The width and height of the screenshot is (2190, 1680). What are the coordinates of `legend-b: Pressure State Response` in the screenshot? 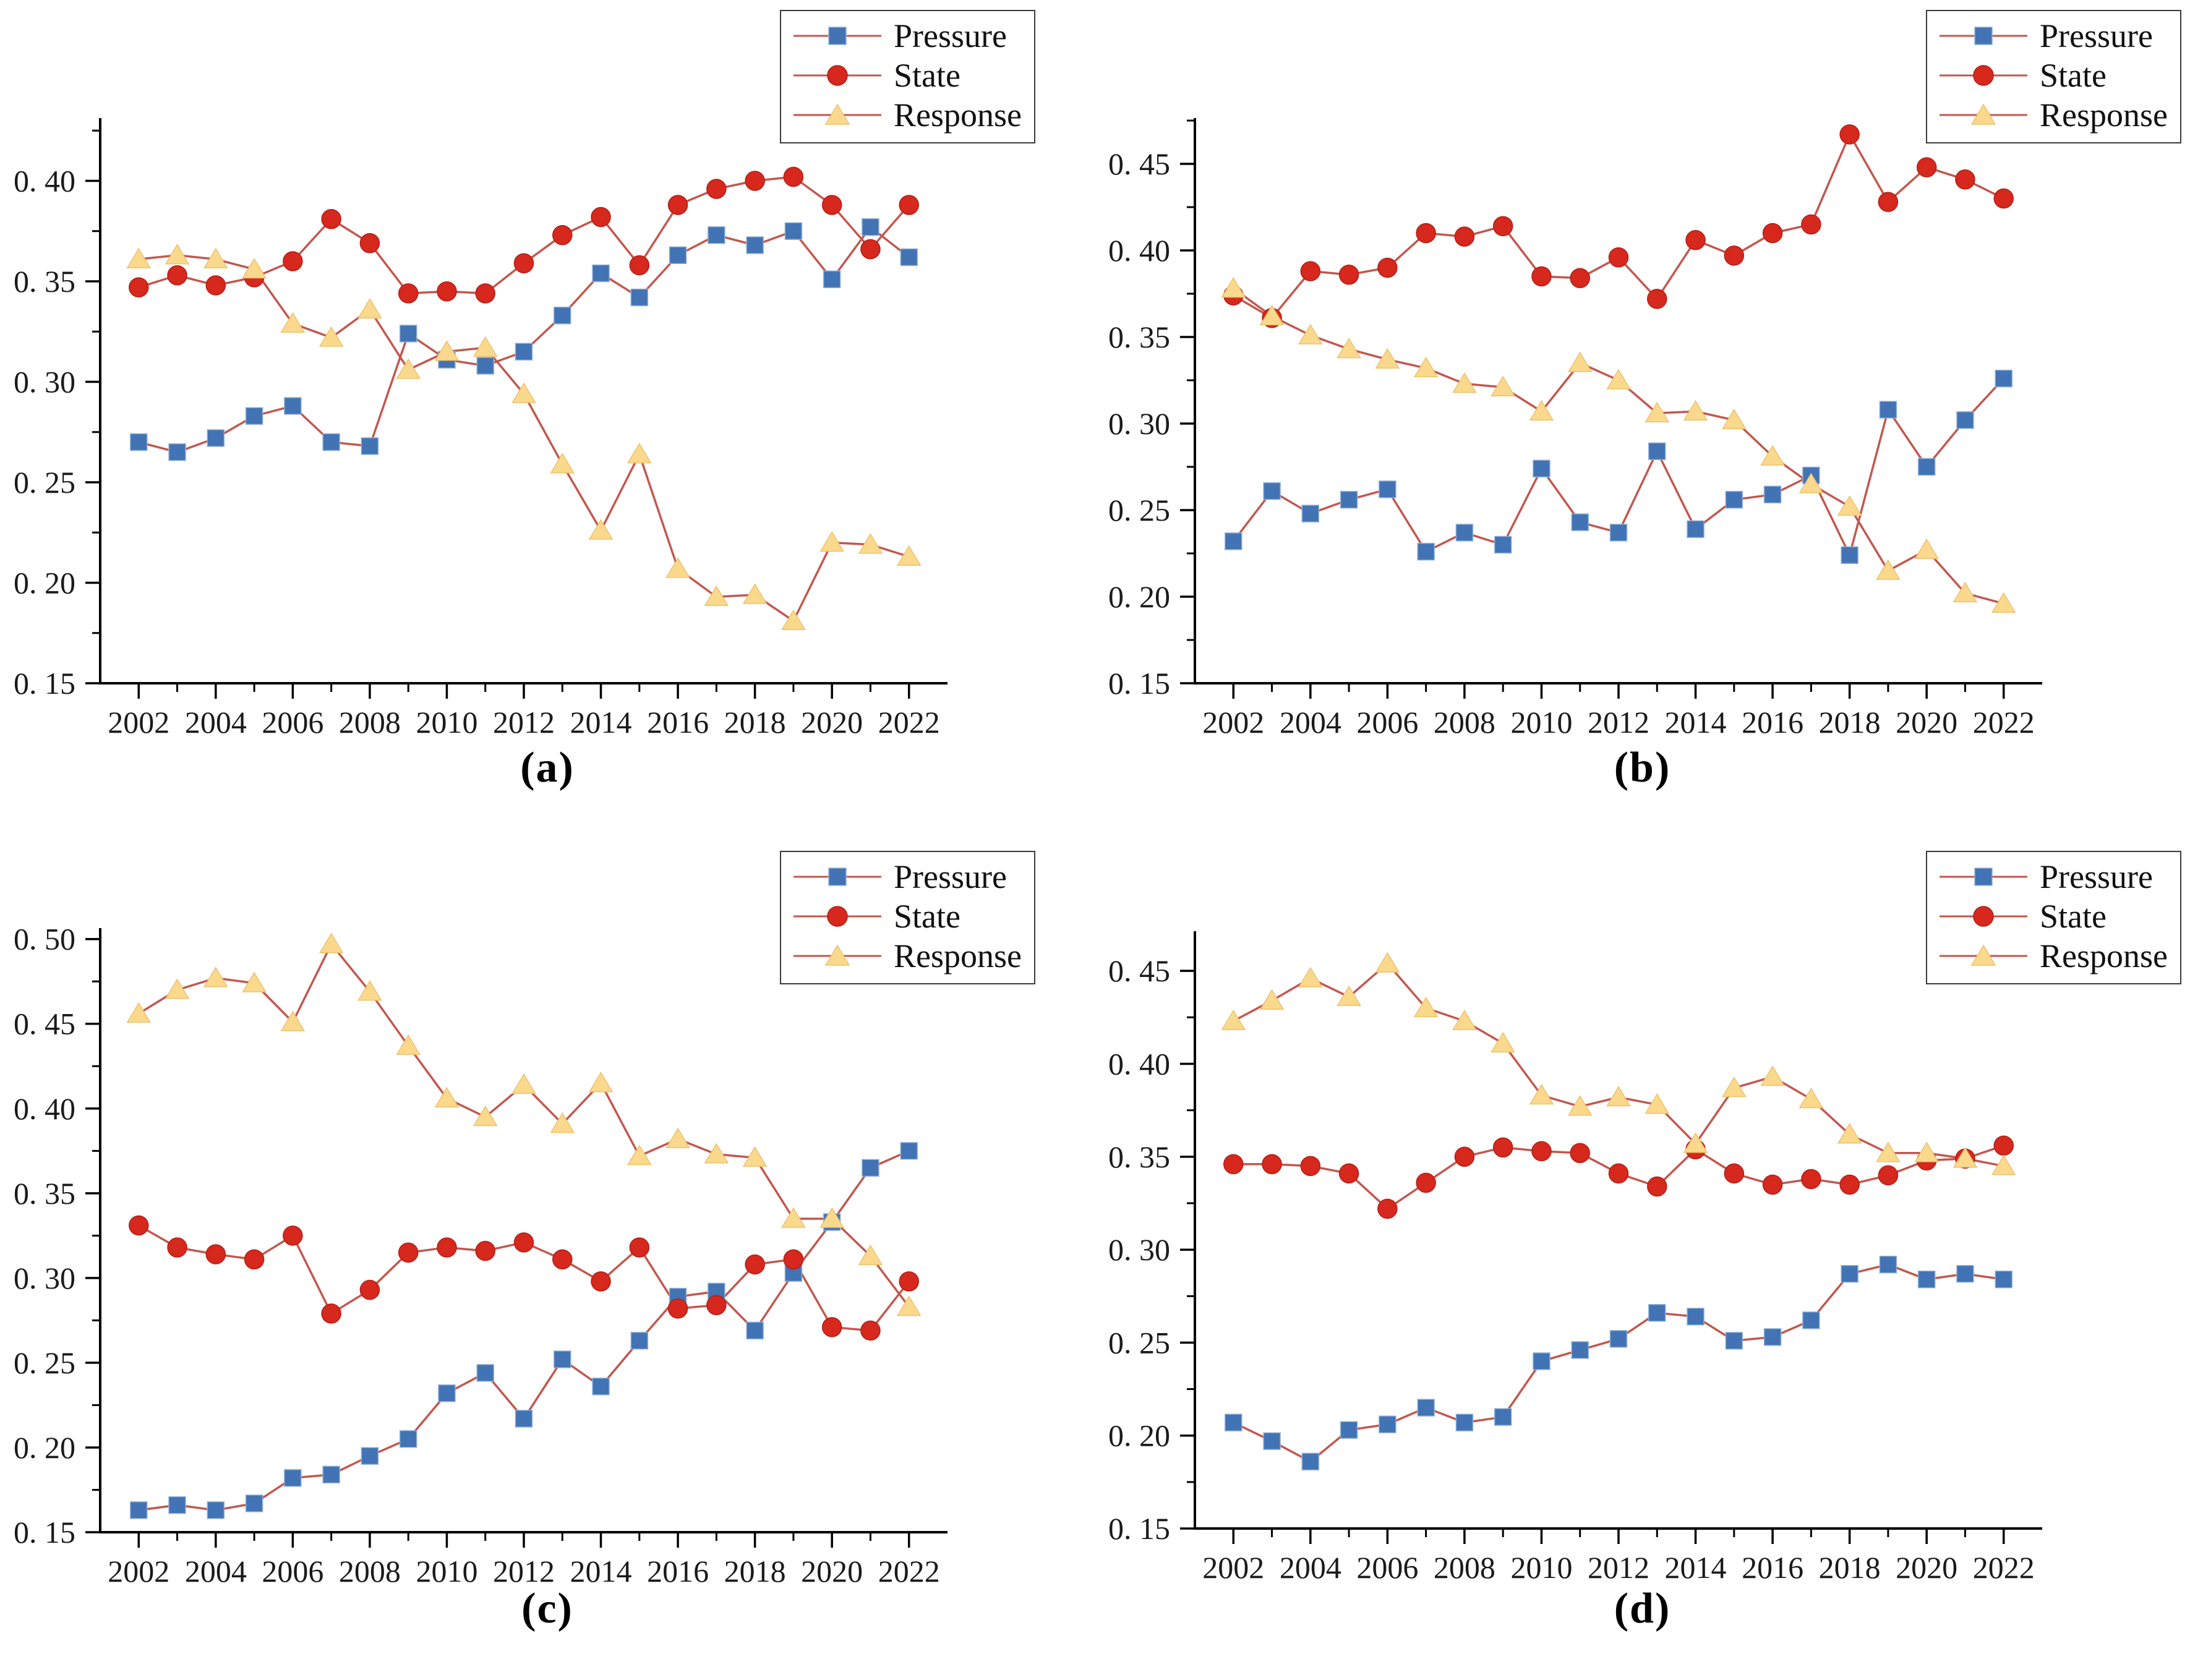 It's located at (2053, 76).